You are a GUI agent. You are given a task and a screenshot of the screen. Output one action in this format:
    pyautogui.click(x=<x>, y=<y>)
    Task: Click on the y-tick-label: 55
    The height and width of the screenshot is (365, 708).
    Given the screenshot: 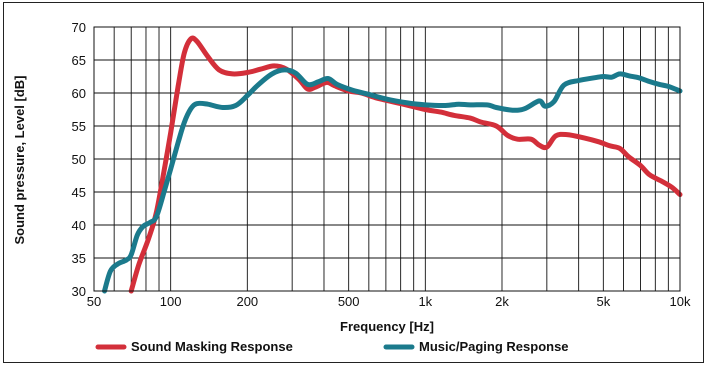 What is the action you would take?
    pyautogui.click(x=79, y=126)
    